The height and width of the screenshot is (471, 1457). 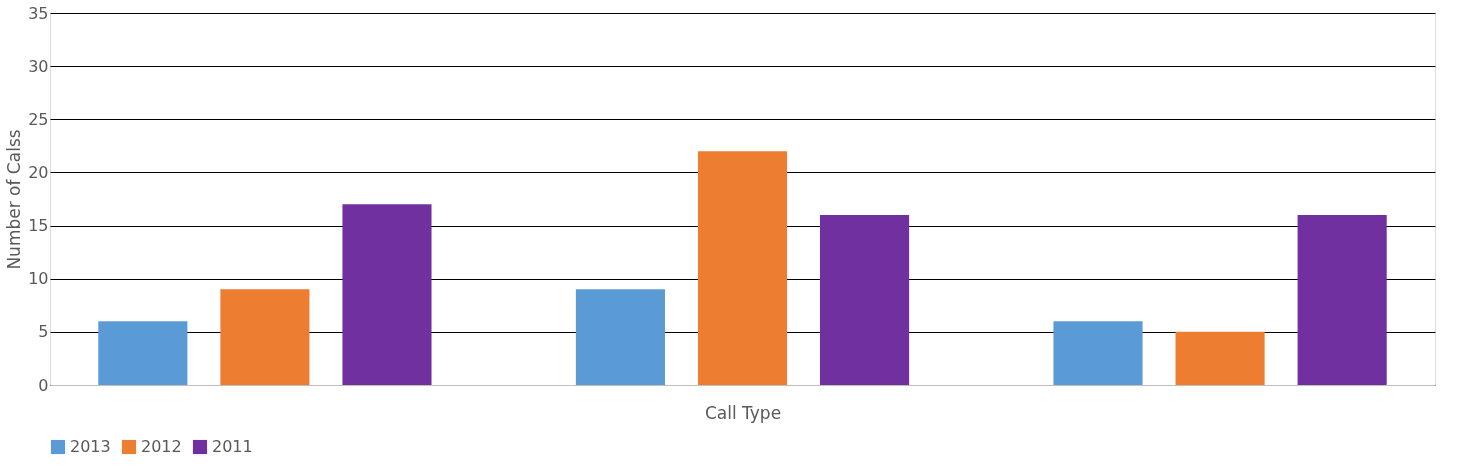 I want to click on legend-label: 2012, so click(x=161, y=446).